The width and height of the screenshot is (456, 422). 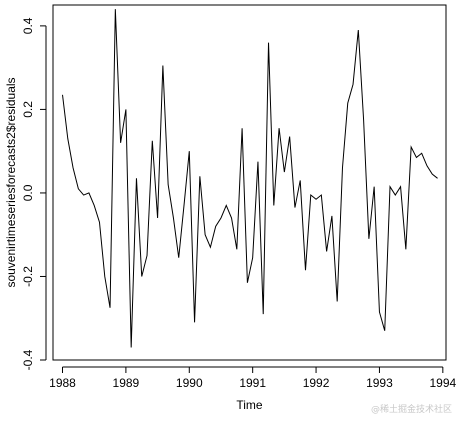 What do you see at coordinates (249, 405) in the screenshot?
I see `x-axis-label: Time` at bounding box center [249, 405].